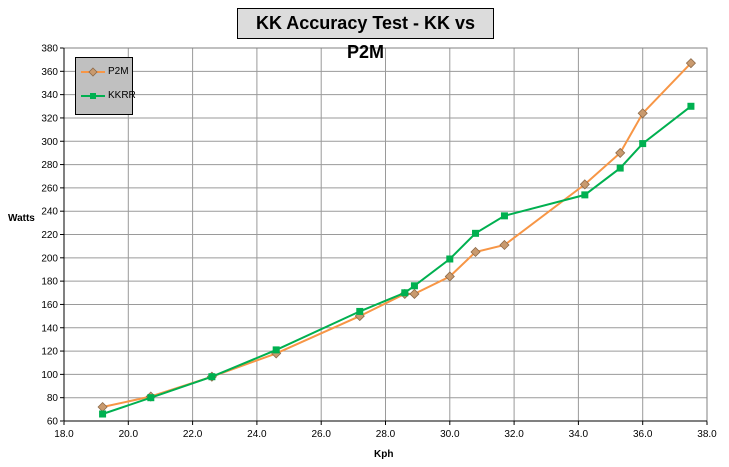  I want to click on y-tick-label: 260, so click(49, 188).